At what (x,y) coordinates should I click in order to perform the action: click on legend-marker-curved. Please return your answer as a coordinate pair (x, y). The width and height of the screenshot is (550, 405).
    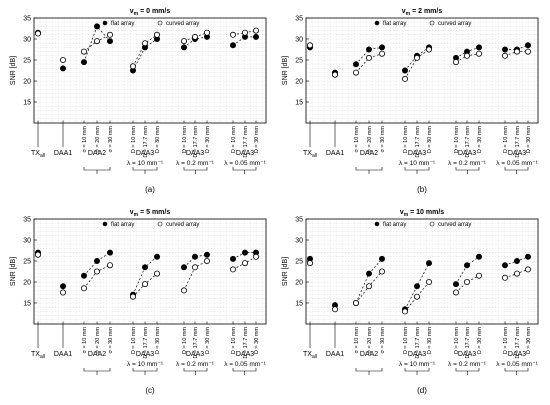
    Looking at the image, I should click on (432, 224).